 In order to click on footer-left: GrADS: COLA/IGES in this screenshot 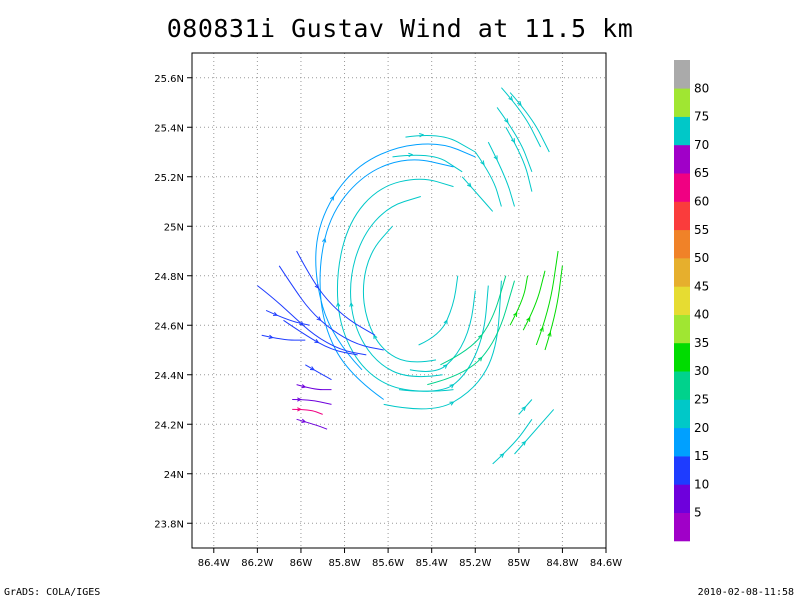, I will do `click(52, 592)`.